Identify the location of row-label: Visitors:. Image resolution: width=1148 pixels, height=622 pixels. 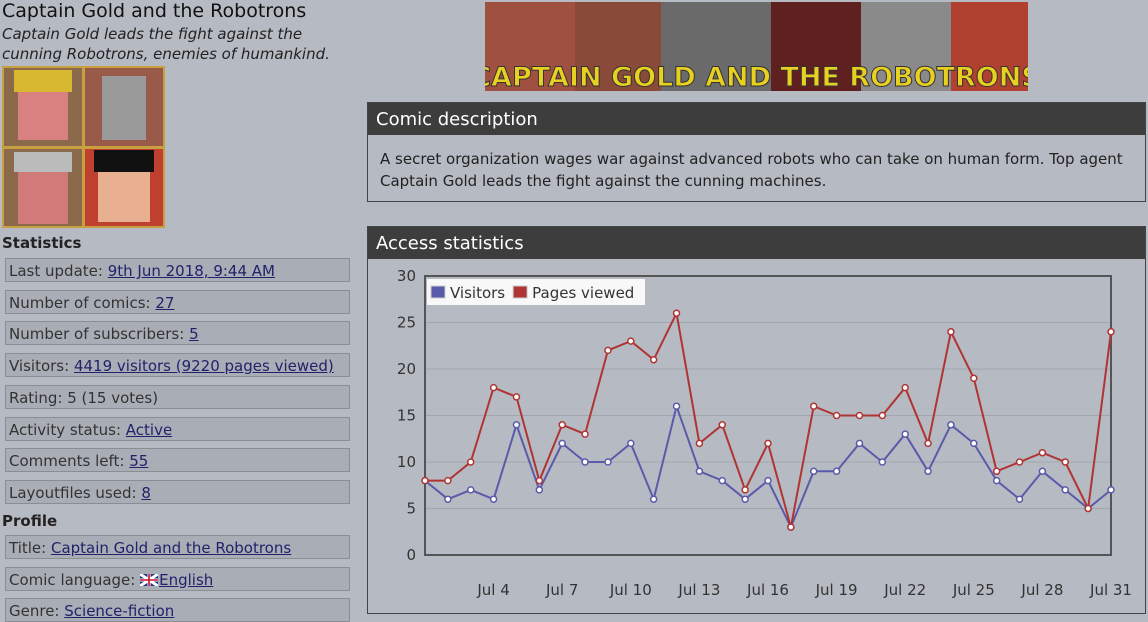
(39, 366).